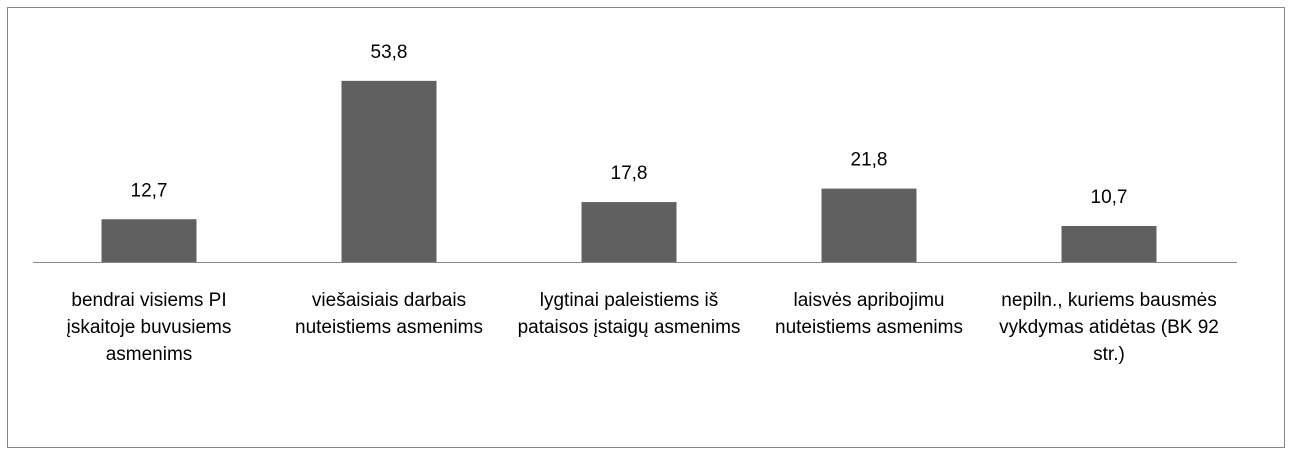 The image size is (1293, 456). I want to click on x-tick-label: viešaisiais darbais nuteistiems asmenims, so click(389, 314).